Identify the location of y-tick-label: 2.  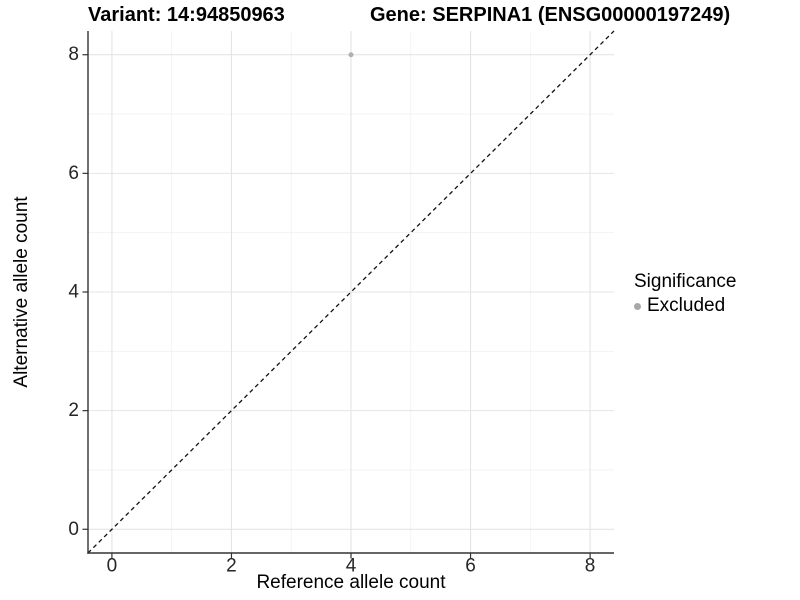
(73, 410).